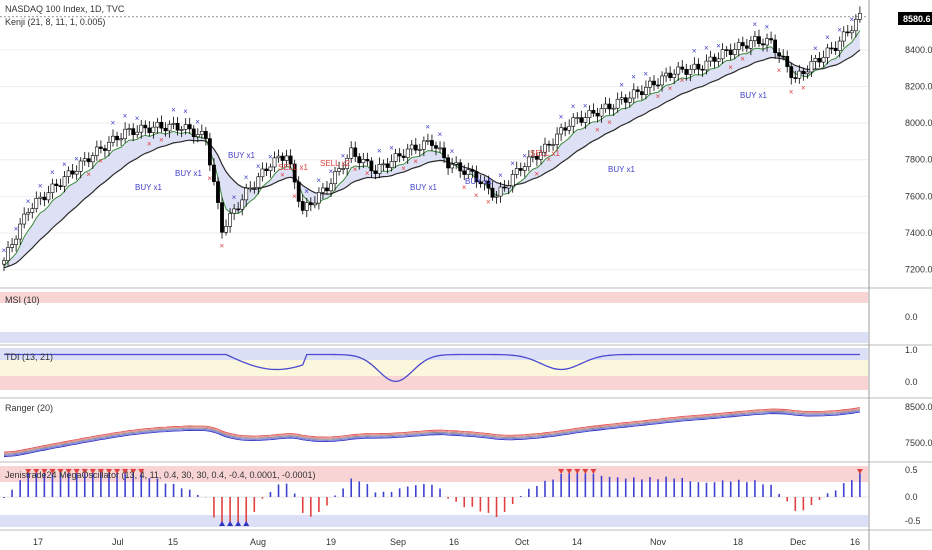 The image size is (932, 550). I want to click on price-tick-label: 7800.0, so click(918, 160).